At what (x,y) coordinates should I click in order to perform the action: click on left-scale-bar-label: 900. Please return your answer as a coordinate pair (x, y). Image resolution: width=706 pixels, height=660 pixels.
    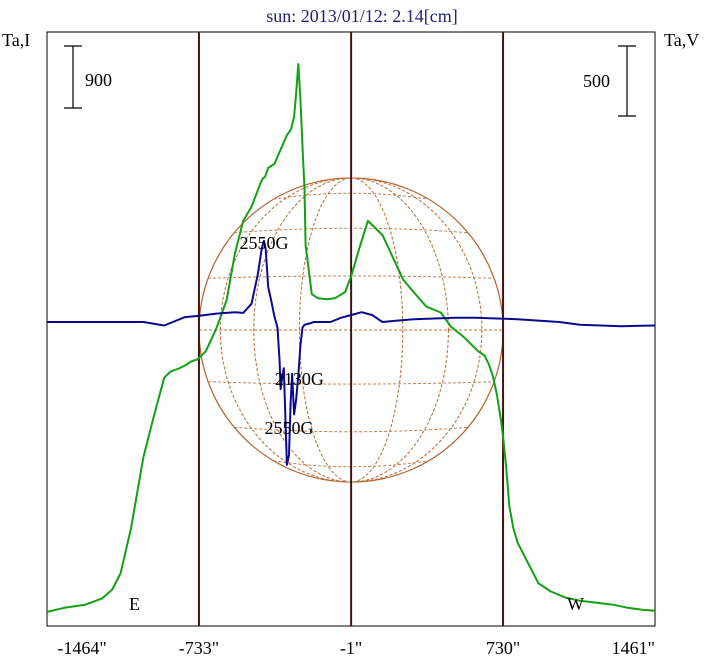
    Looking at the image, I should click on (98, 80).